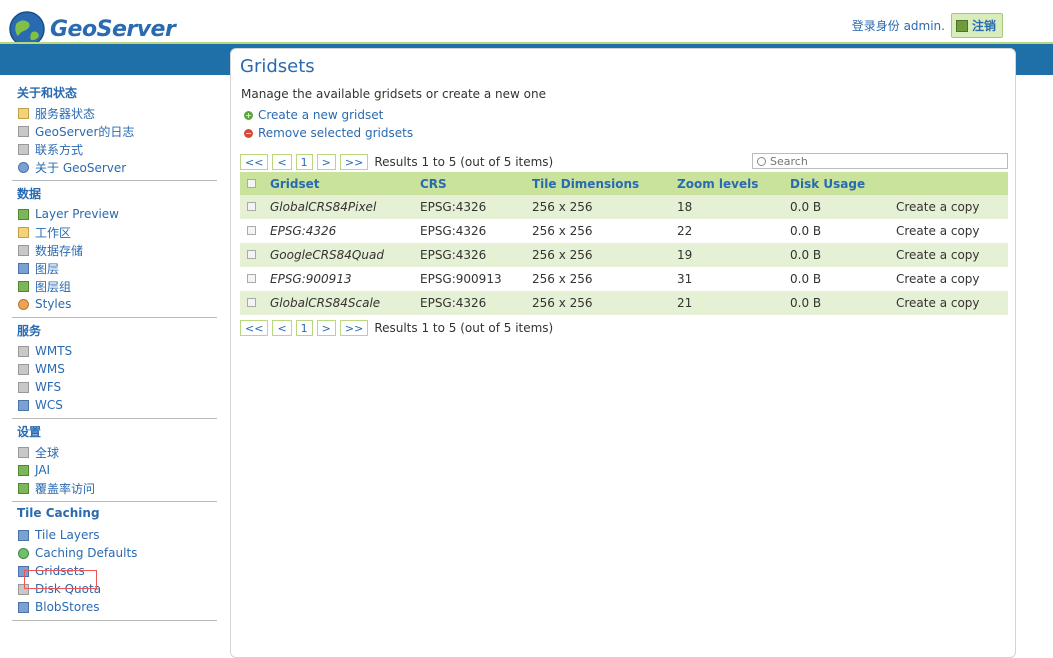 The width and height of the screenshot is (1053, 658). Describe the element at coordinates (843, 183) in the screenshot. I see `column-header-disk-usage: Disk Usage` at that location.